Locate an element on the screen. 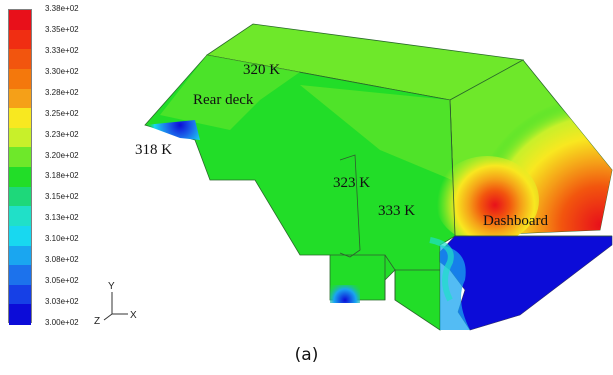 The width and height of the screenshot is (613, 375). axis-x-label: X is located at coordinates (133, 315).